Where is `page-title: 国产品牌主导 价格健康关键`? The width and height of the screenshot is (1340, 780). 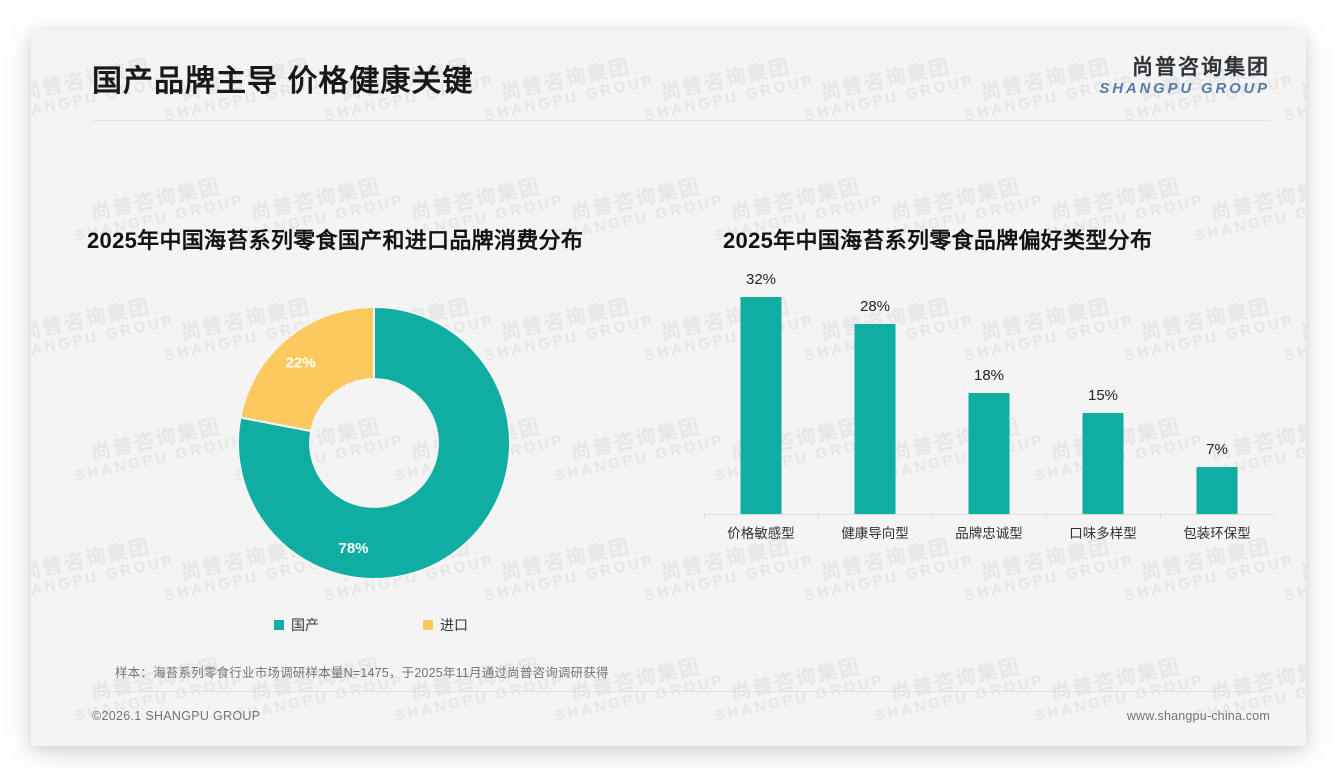
page-title: 国产品牌主导 价格健康关键 is located at coordinates (283, 81).